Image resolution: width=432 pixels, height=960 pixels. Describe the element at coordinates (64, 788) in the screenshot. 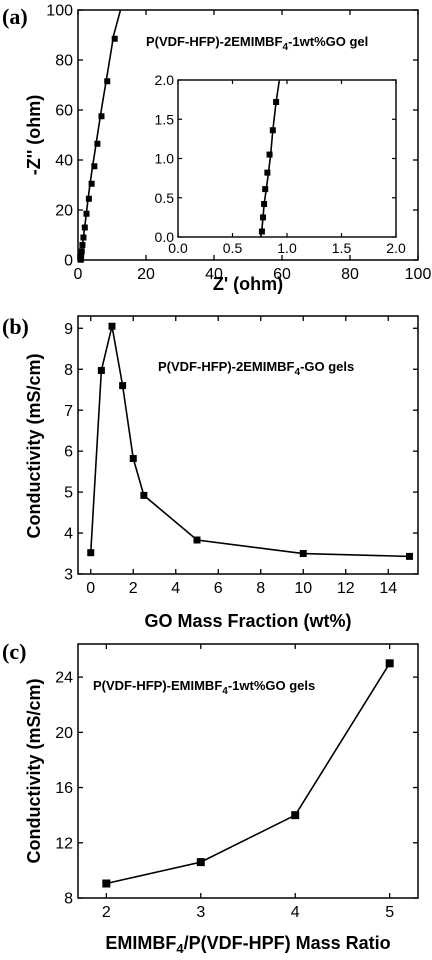

I see `panel-c-y-tick-label: 16` at that location.